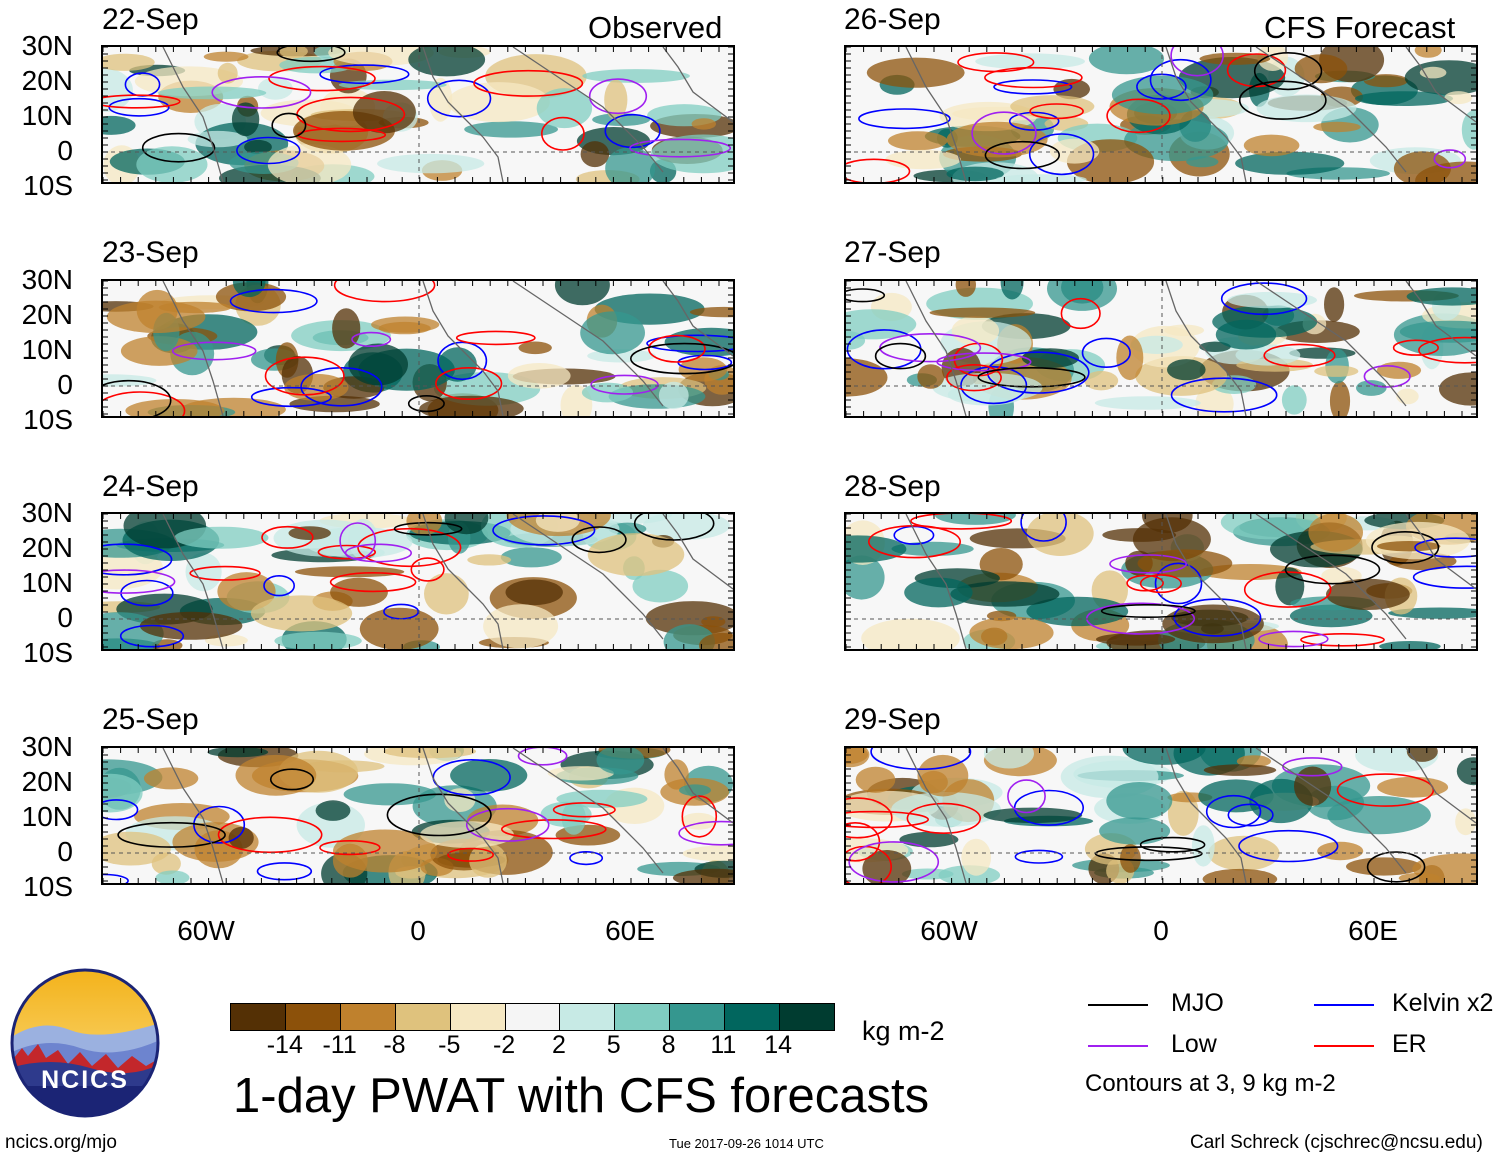 The image size is (1510, 1159). Describe the element at coordinates (1336, 1142) in the screenshot. I see `footer-credit: Carl Schreck (cjschrec@ncsu.edu)` at that location.